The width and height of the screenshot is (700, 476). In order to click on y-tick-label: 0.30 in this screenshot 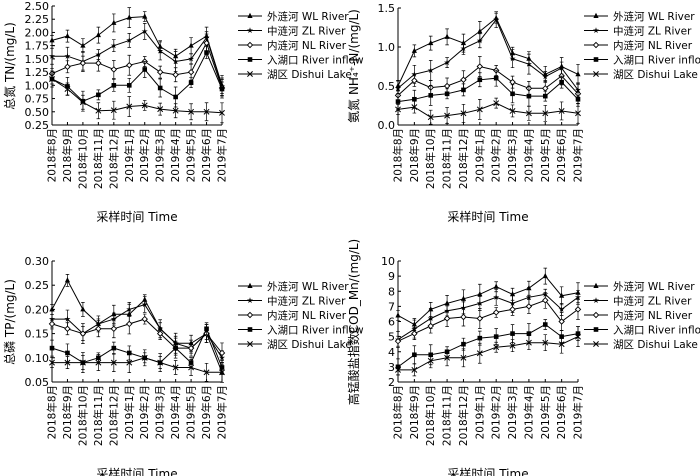, I will do `click(37, 261)`.